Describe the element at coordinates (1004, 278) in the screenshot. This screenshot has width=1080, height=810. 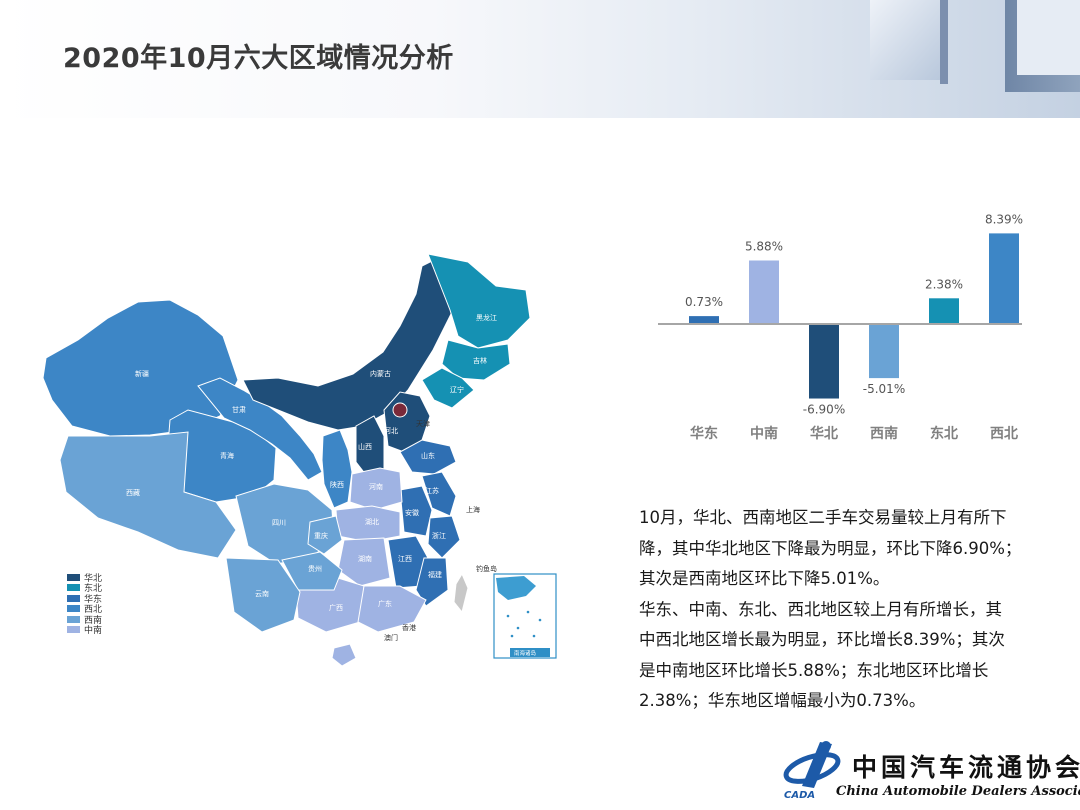
I see `bar-西北` at that location.